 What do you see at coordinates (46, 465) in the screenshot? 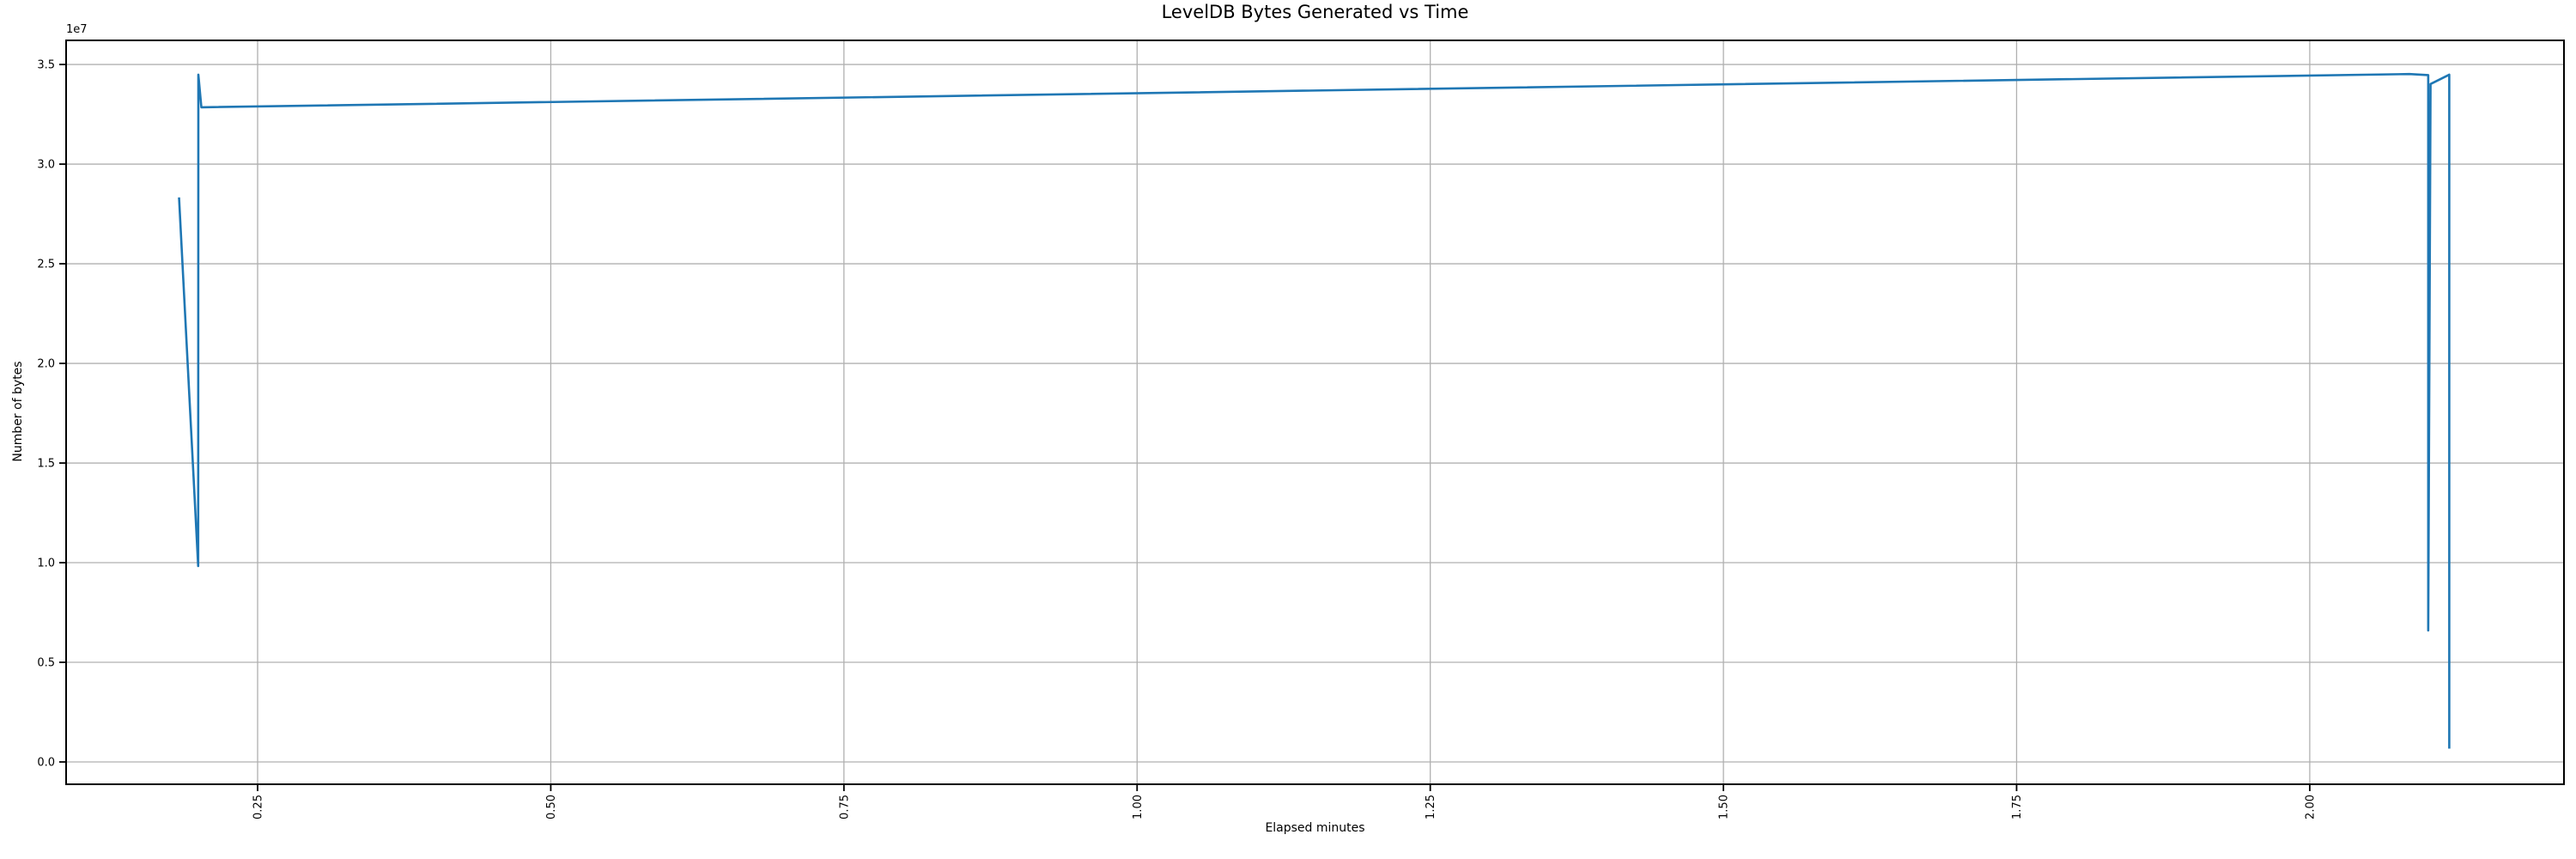
I see `y-tick-label: 1.5` at bounding box center [46, 465].